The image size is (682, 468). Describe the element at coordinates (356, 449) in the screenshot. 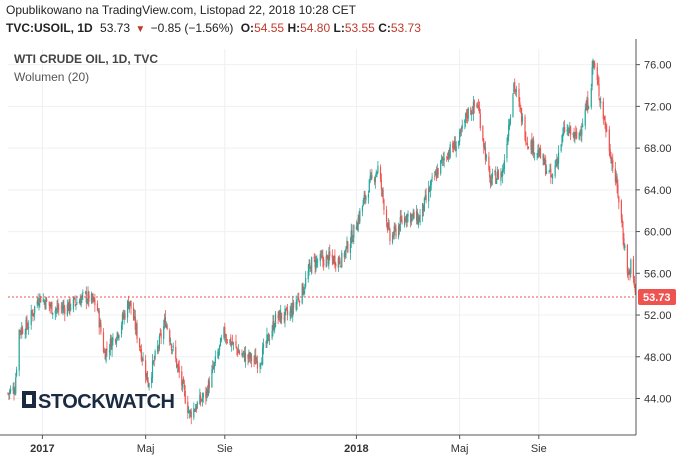

I see `x-tick-label: 2018` at that location.